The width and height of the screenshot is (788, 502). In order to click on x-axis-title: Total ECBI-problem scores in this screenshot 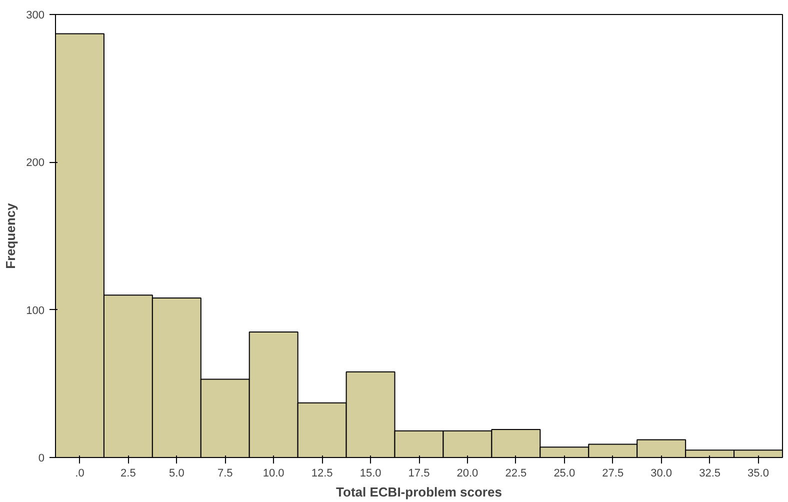, I will do `click(419, 492)`.